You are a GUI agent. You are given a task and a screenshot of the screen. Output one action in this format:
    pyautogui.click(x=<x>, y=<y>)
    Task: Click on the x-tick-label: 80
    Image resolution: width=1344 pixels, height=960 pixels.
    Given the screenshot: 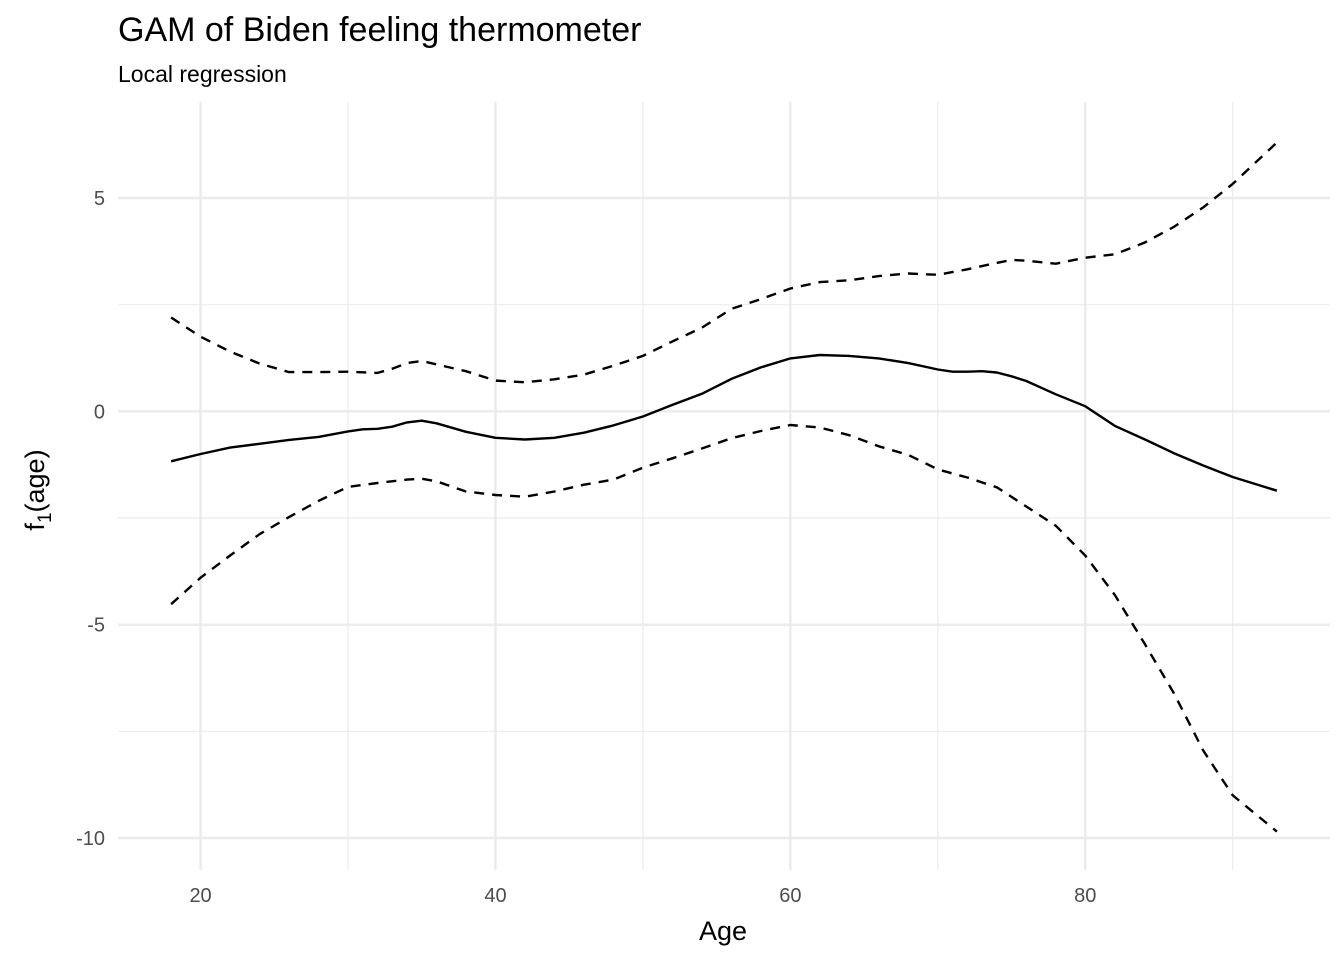 What is the action you would take?
    pyautogui.click(x=1085, y=896)
    